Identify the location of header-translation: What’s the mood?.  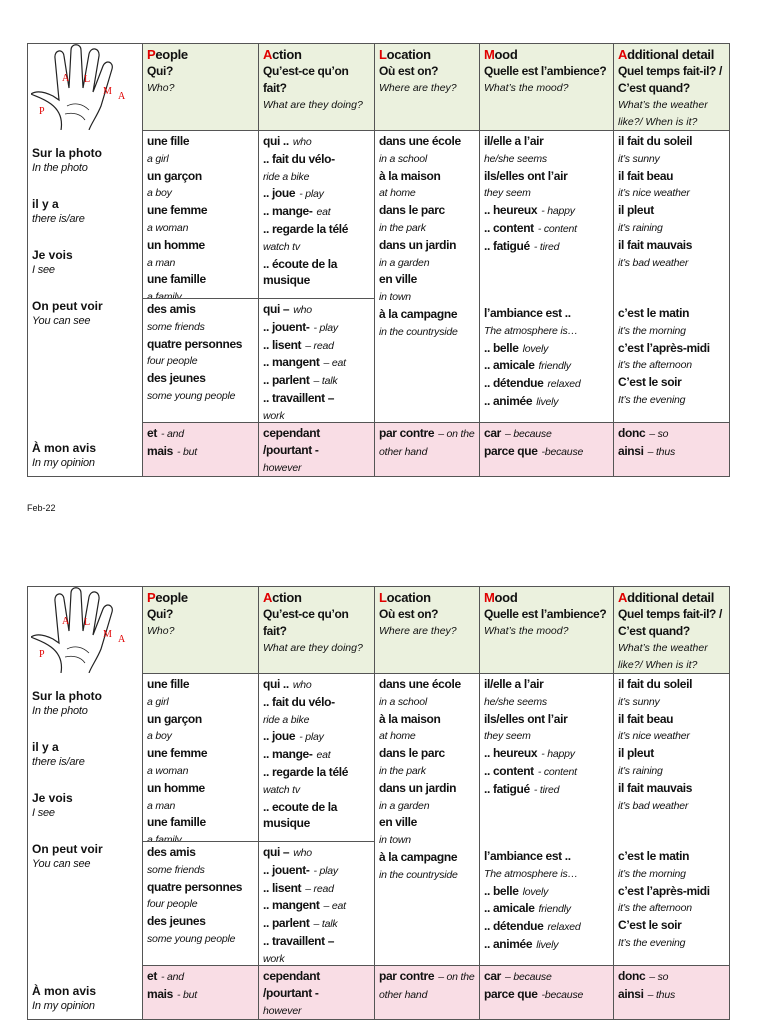
(526, 88).